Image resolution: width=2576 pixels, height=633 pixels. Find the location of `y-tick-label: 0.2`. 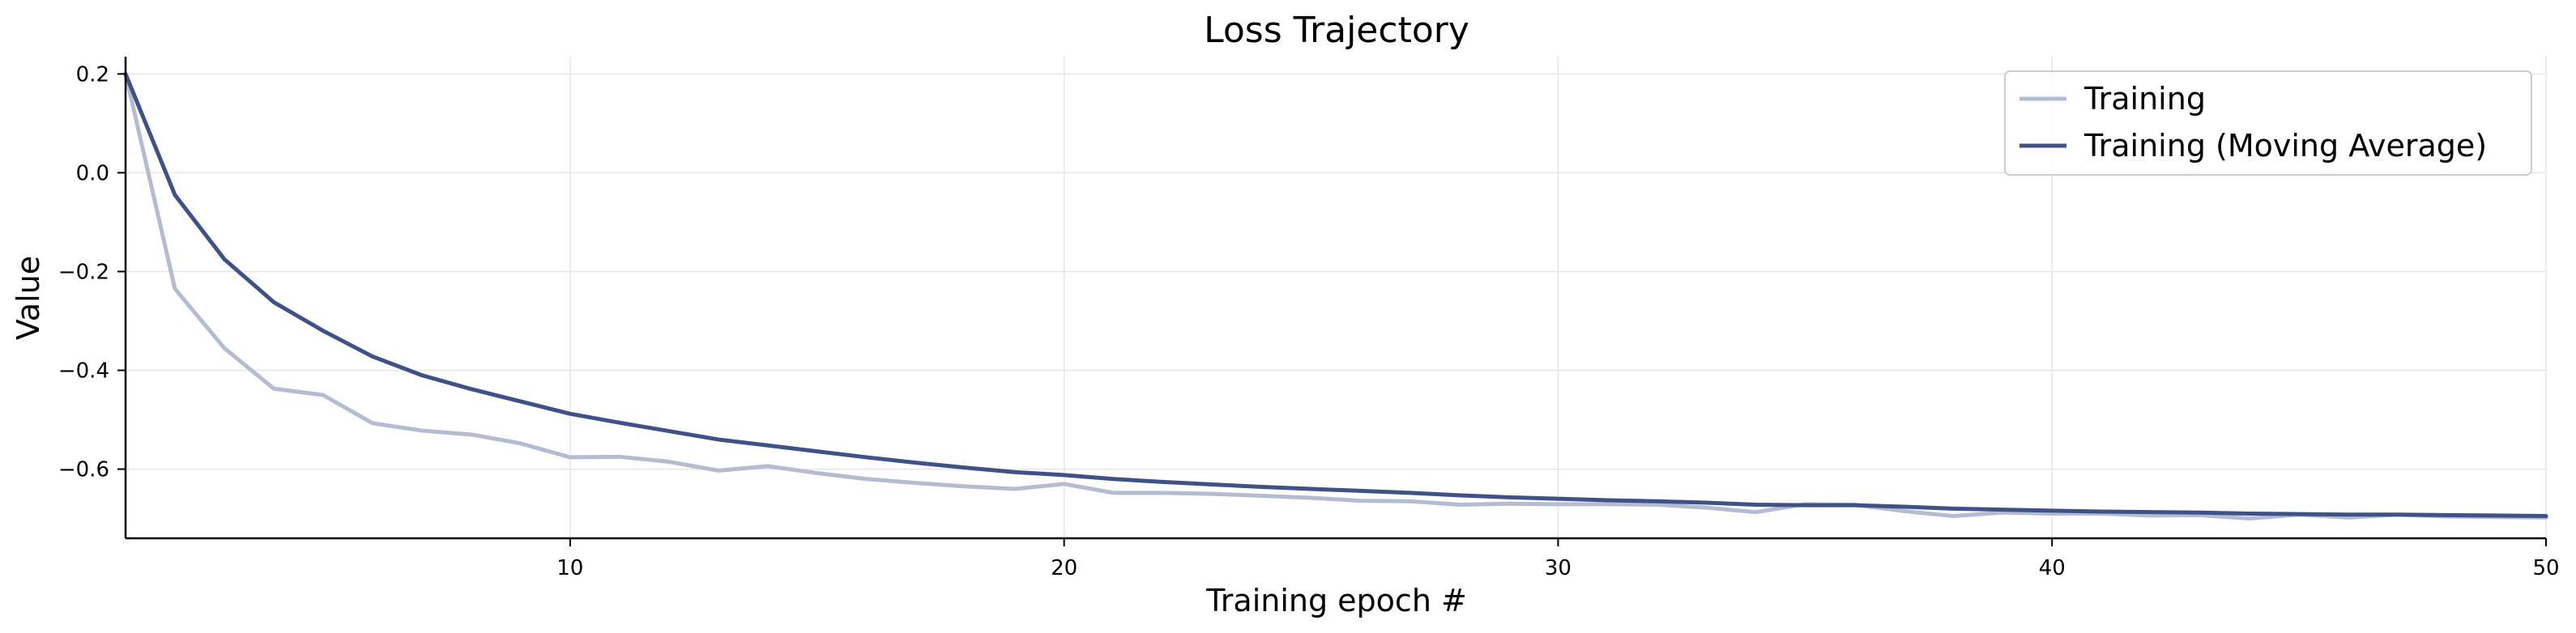

y-tick-label: 0.2 is located at coordinates (93, 74).